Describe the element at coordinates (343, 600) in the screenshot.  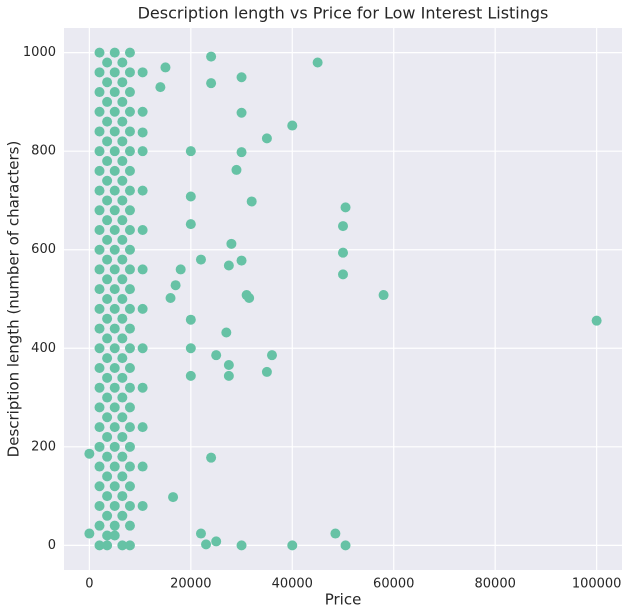
I see `x-axis-label: Price` at that location.